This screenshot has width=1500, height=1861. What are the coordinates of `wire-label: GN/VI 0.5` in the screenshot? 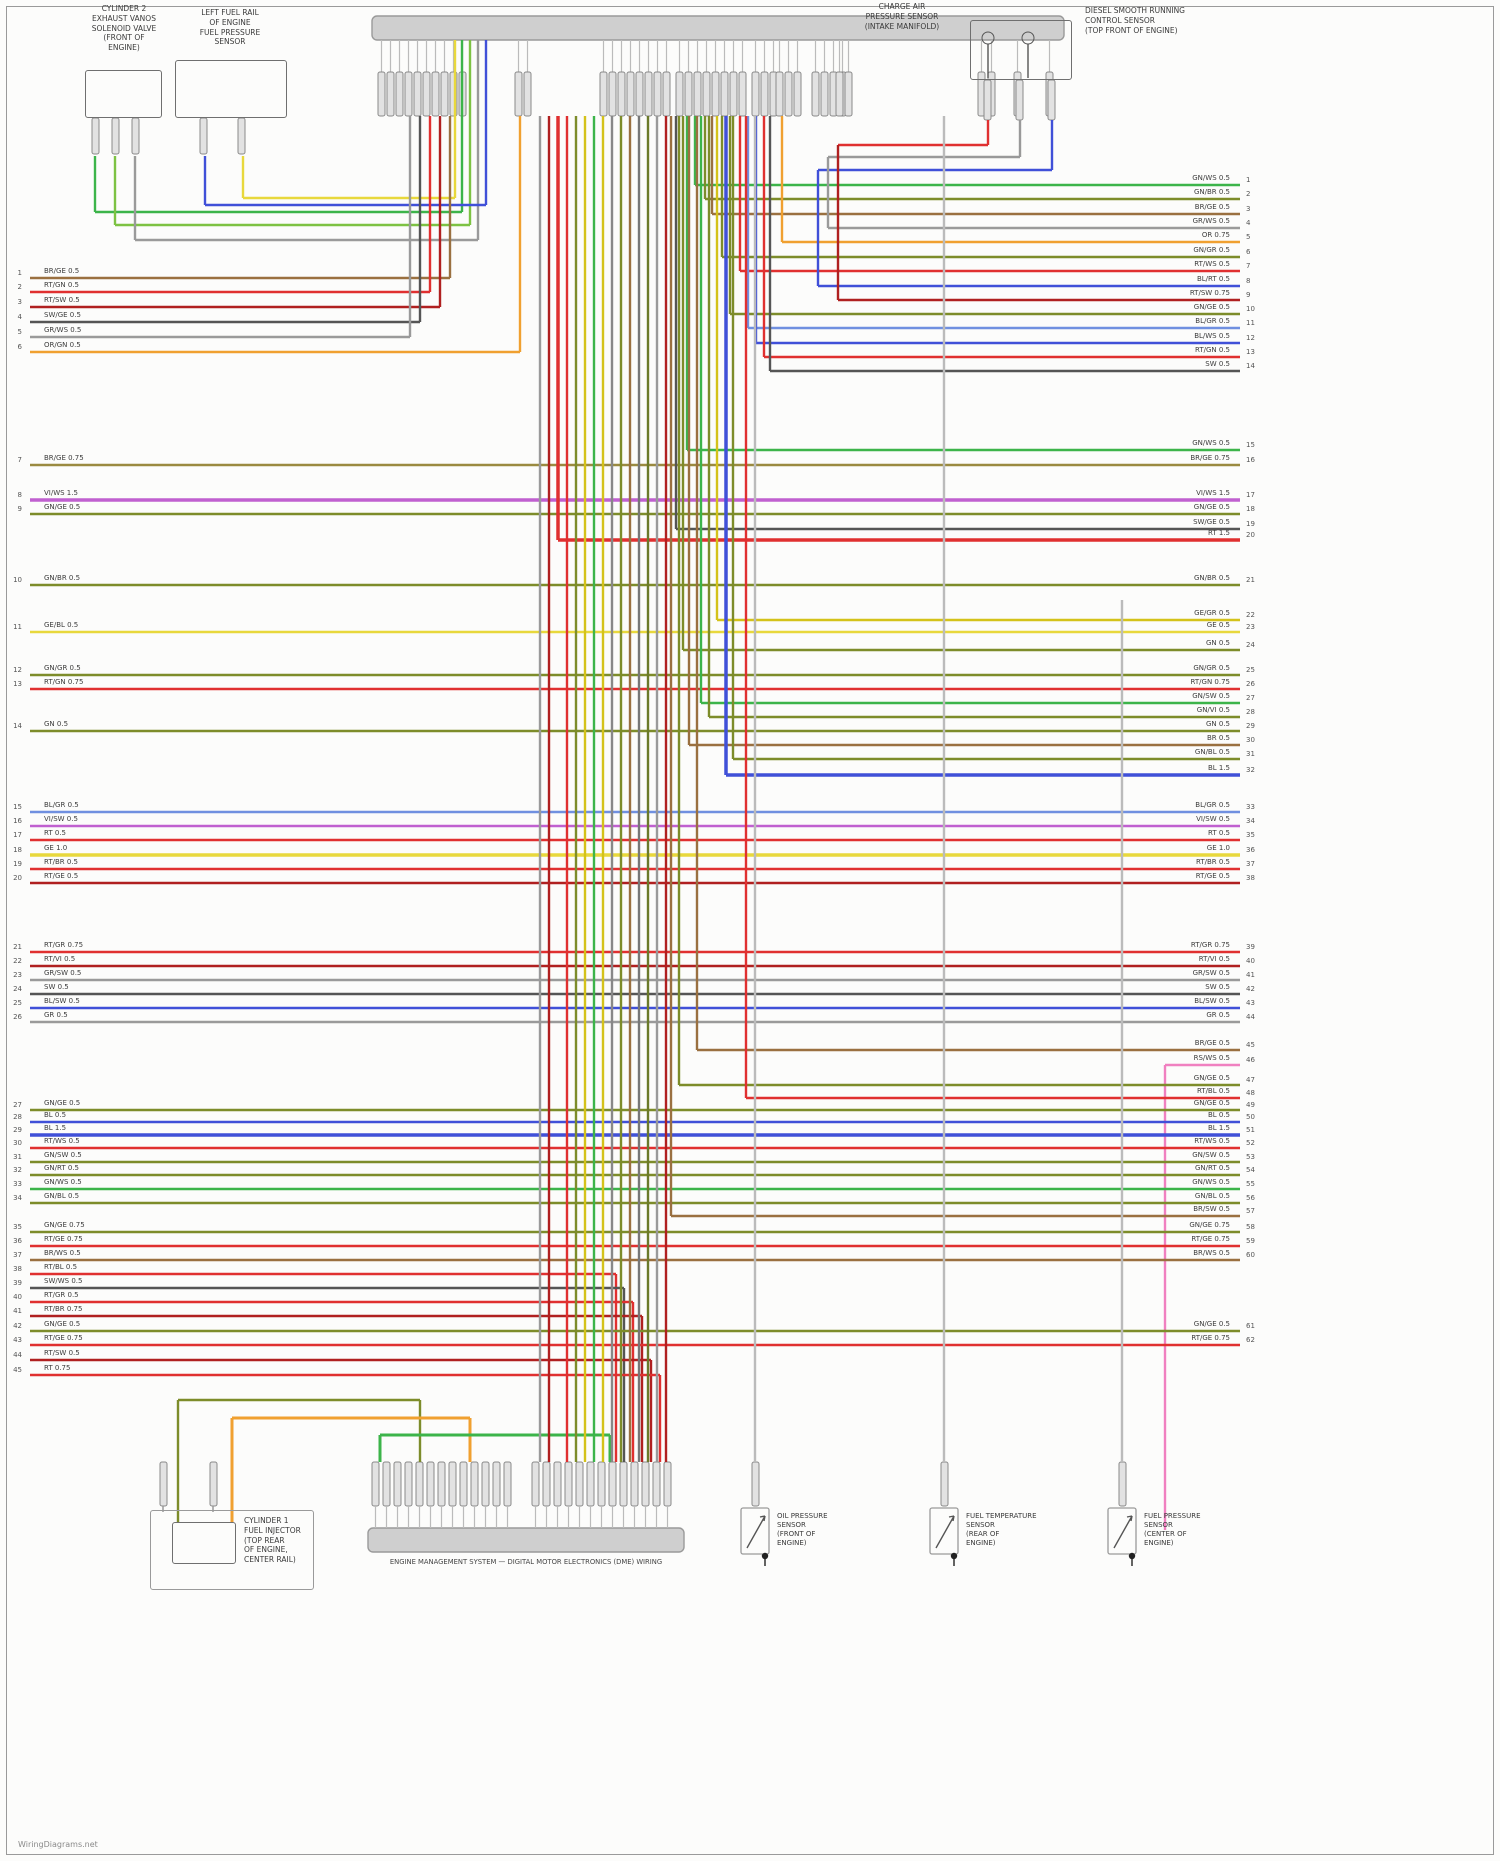 It's located at (1213, 710).